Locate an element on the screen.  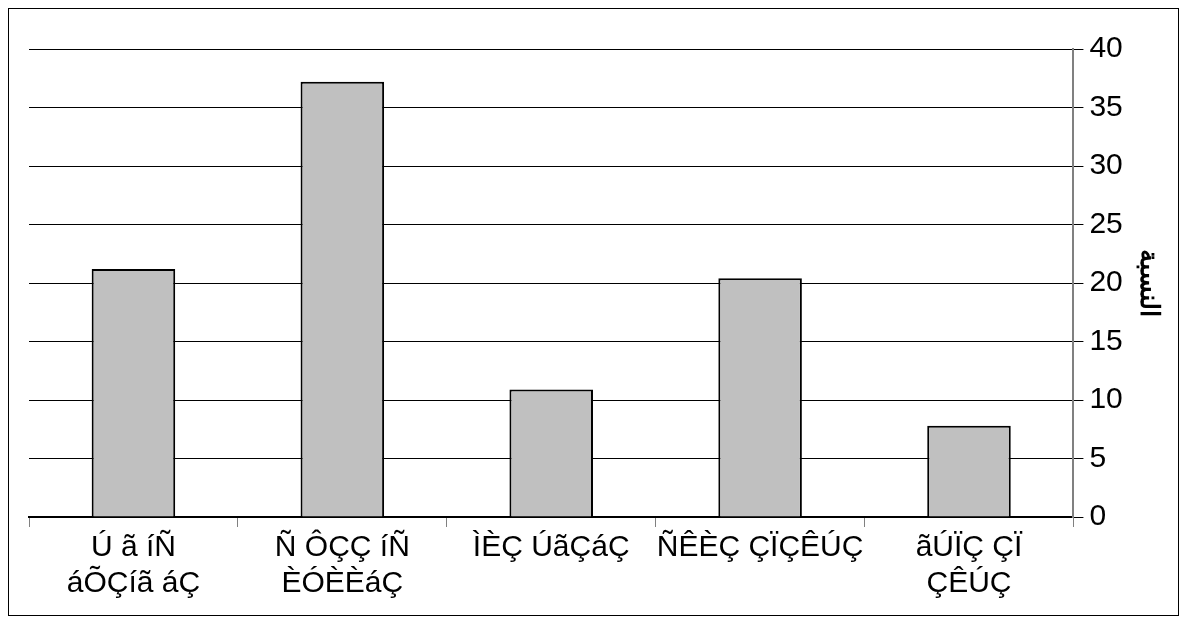
y-tick-label: 10 is located at coordinates (1106, 398).